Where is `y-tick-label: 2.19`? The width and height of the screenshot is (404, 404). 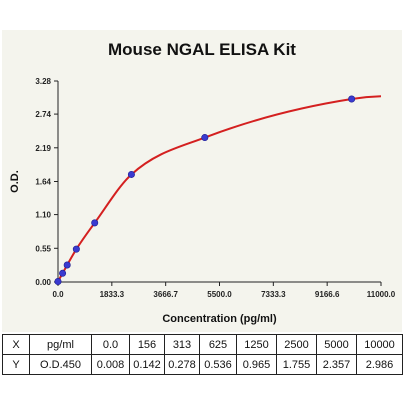
y-tick-label: 2.19 is located at coordinates (43, 148).